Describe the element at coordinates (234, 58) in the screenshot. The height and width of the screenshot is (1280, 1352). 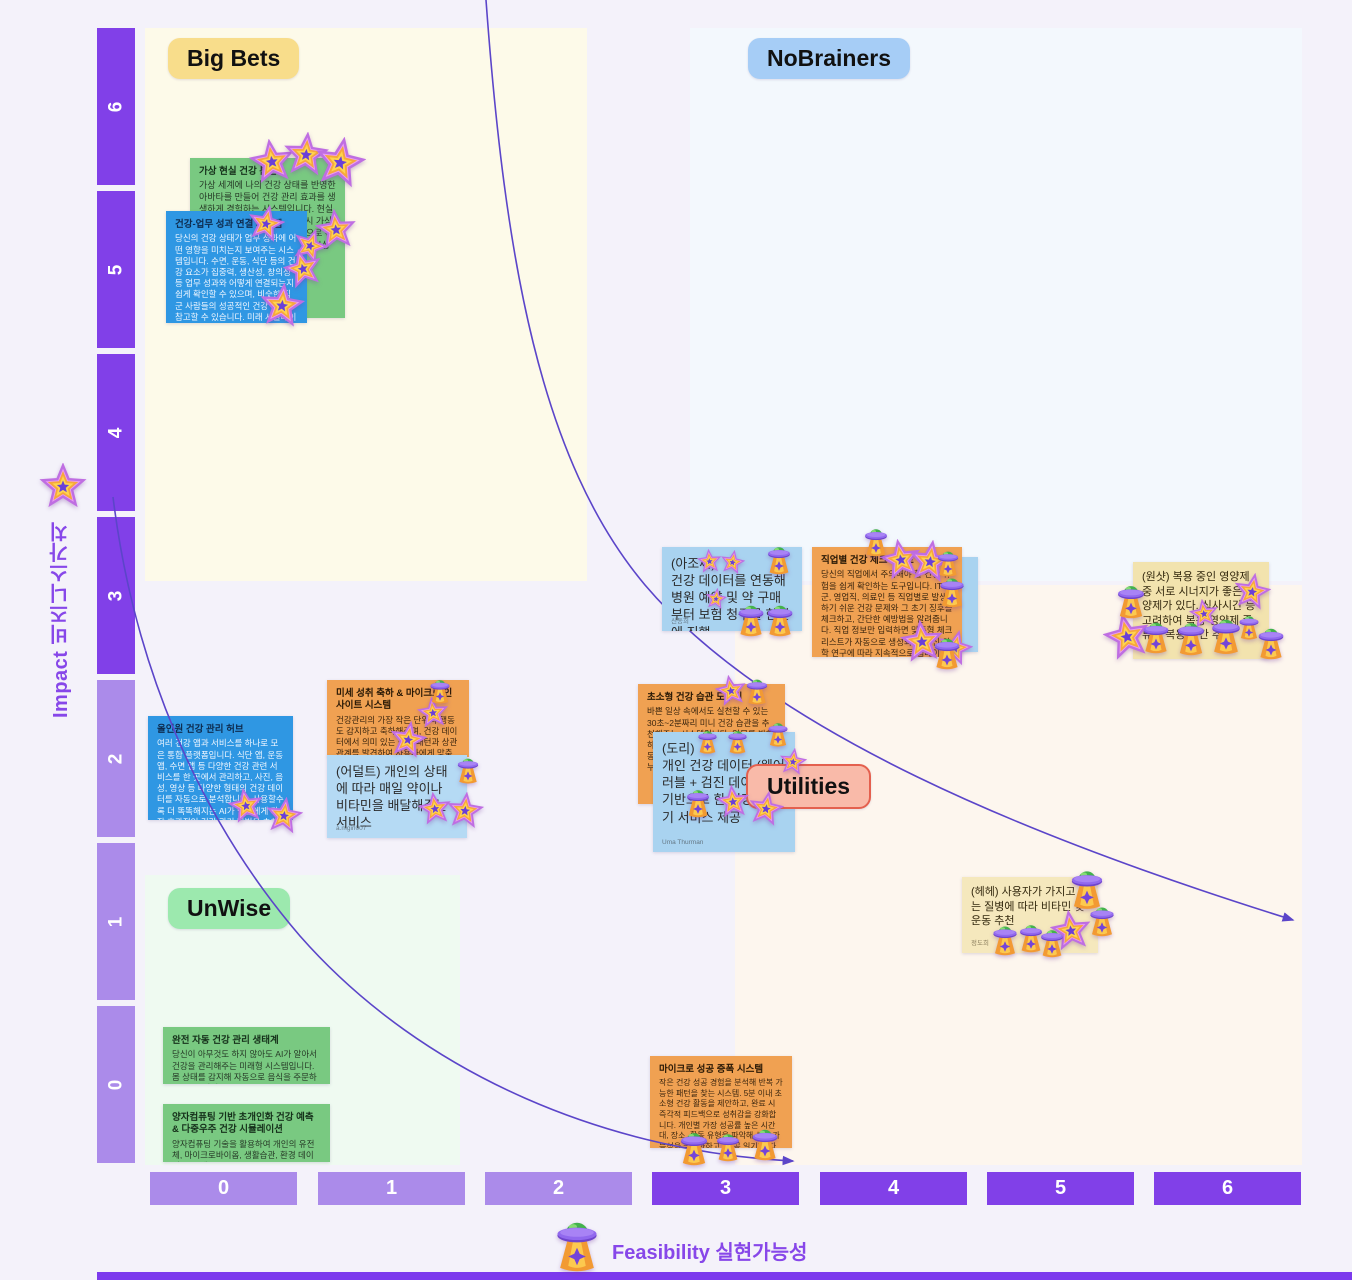
I see `quadrant-label-big-bets: Big Bets` at that location.